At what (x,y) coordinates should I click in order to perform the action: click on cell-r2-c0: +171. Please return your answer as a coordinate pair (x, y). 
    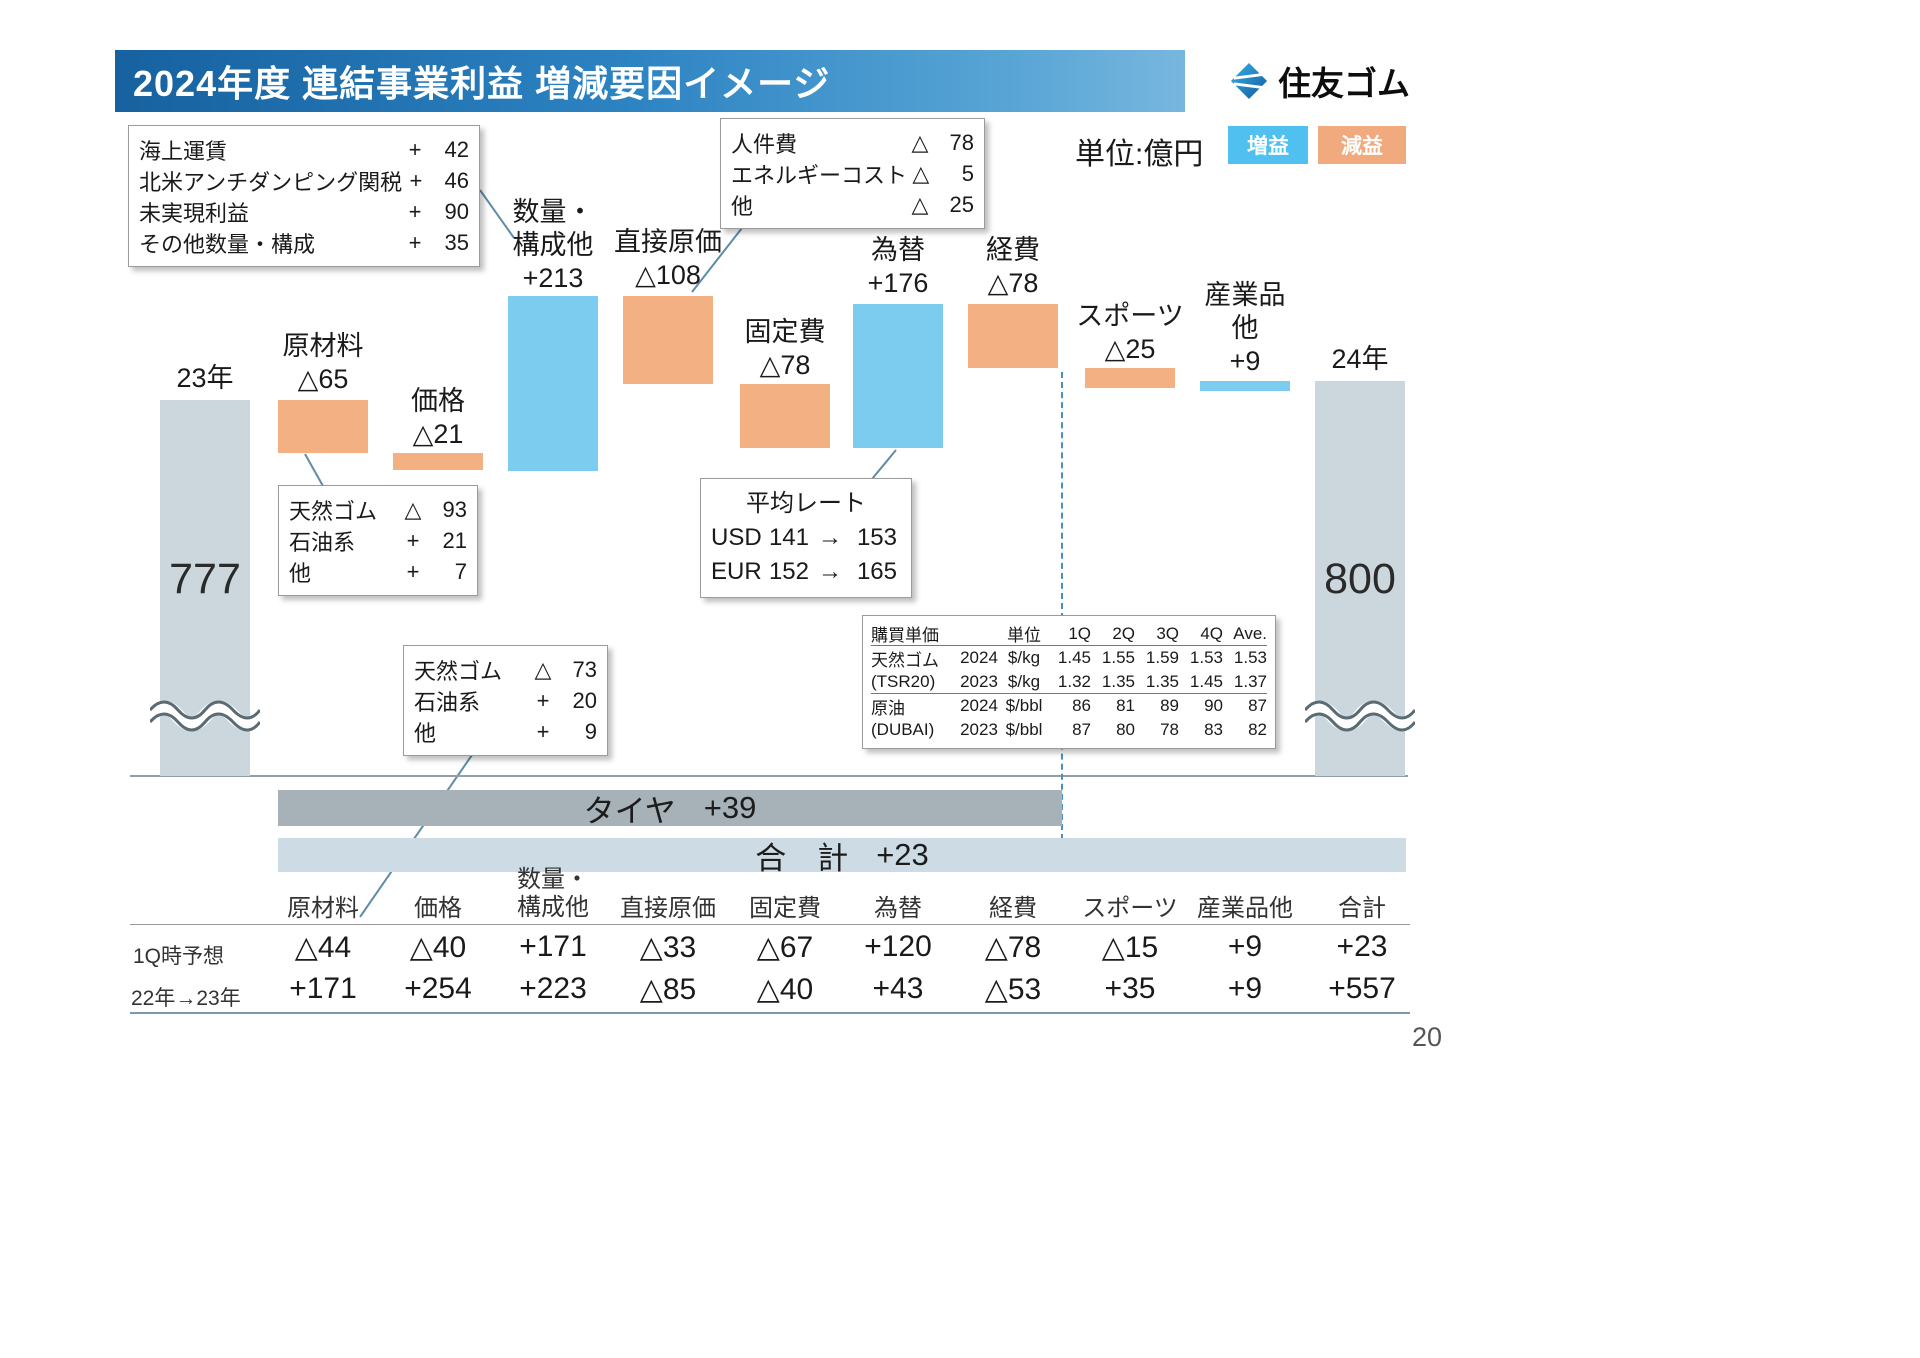
    Looking at the image, I should click on (323, 988).